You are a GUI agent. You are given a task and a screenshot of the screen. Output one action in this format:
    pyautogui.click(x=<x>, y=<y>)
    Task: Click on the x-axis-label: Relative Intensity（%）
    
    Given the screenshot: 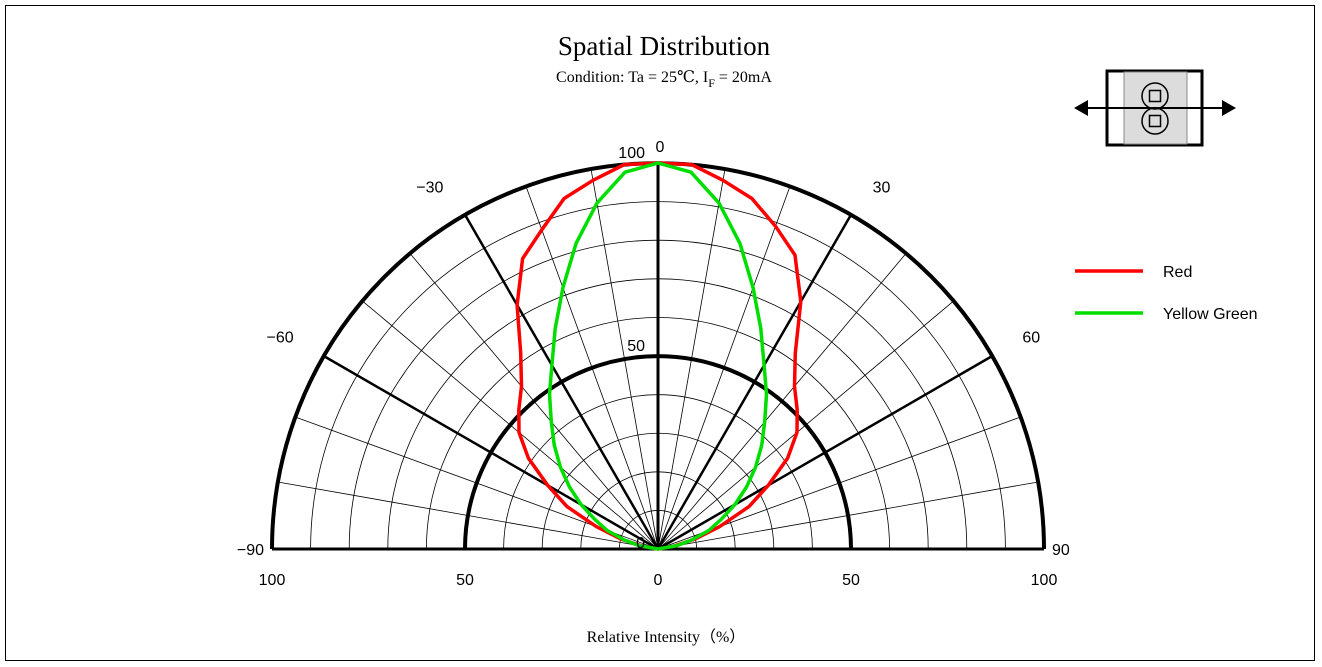 What is the action you would take?
    pyautogui.click(x=666, y=637)
    